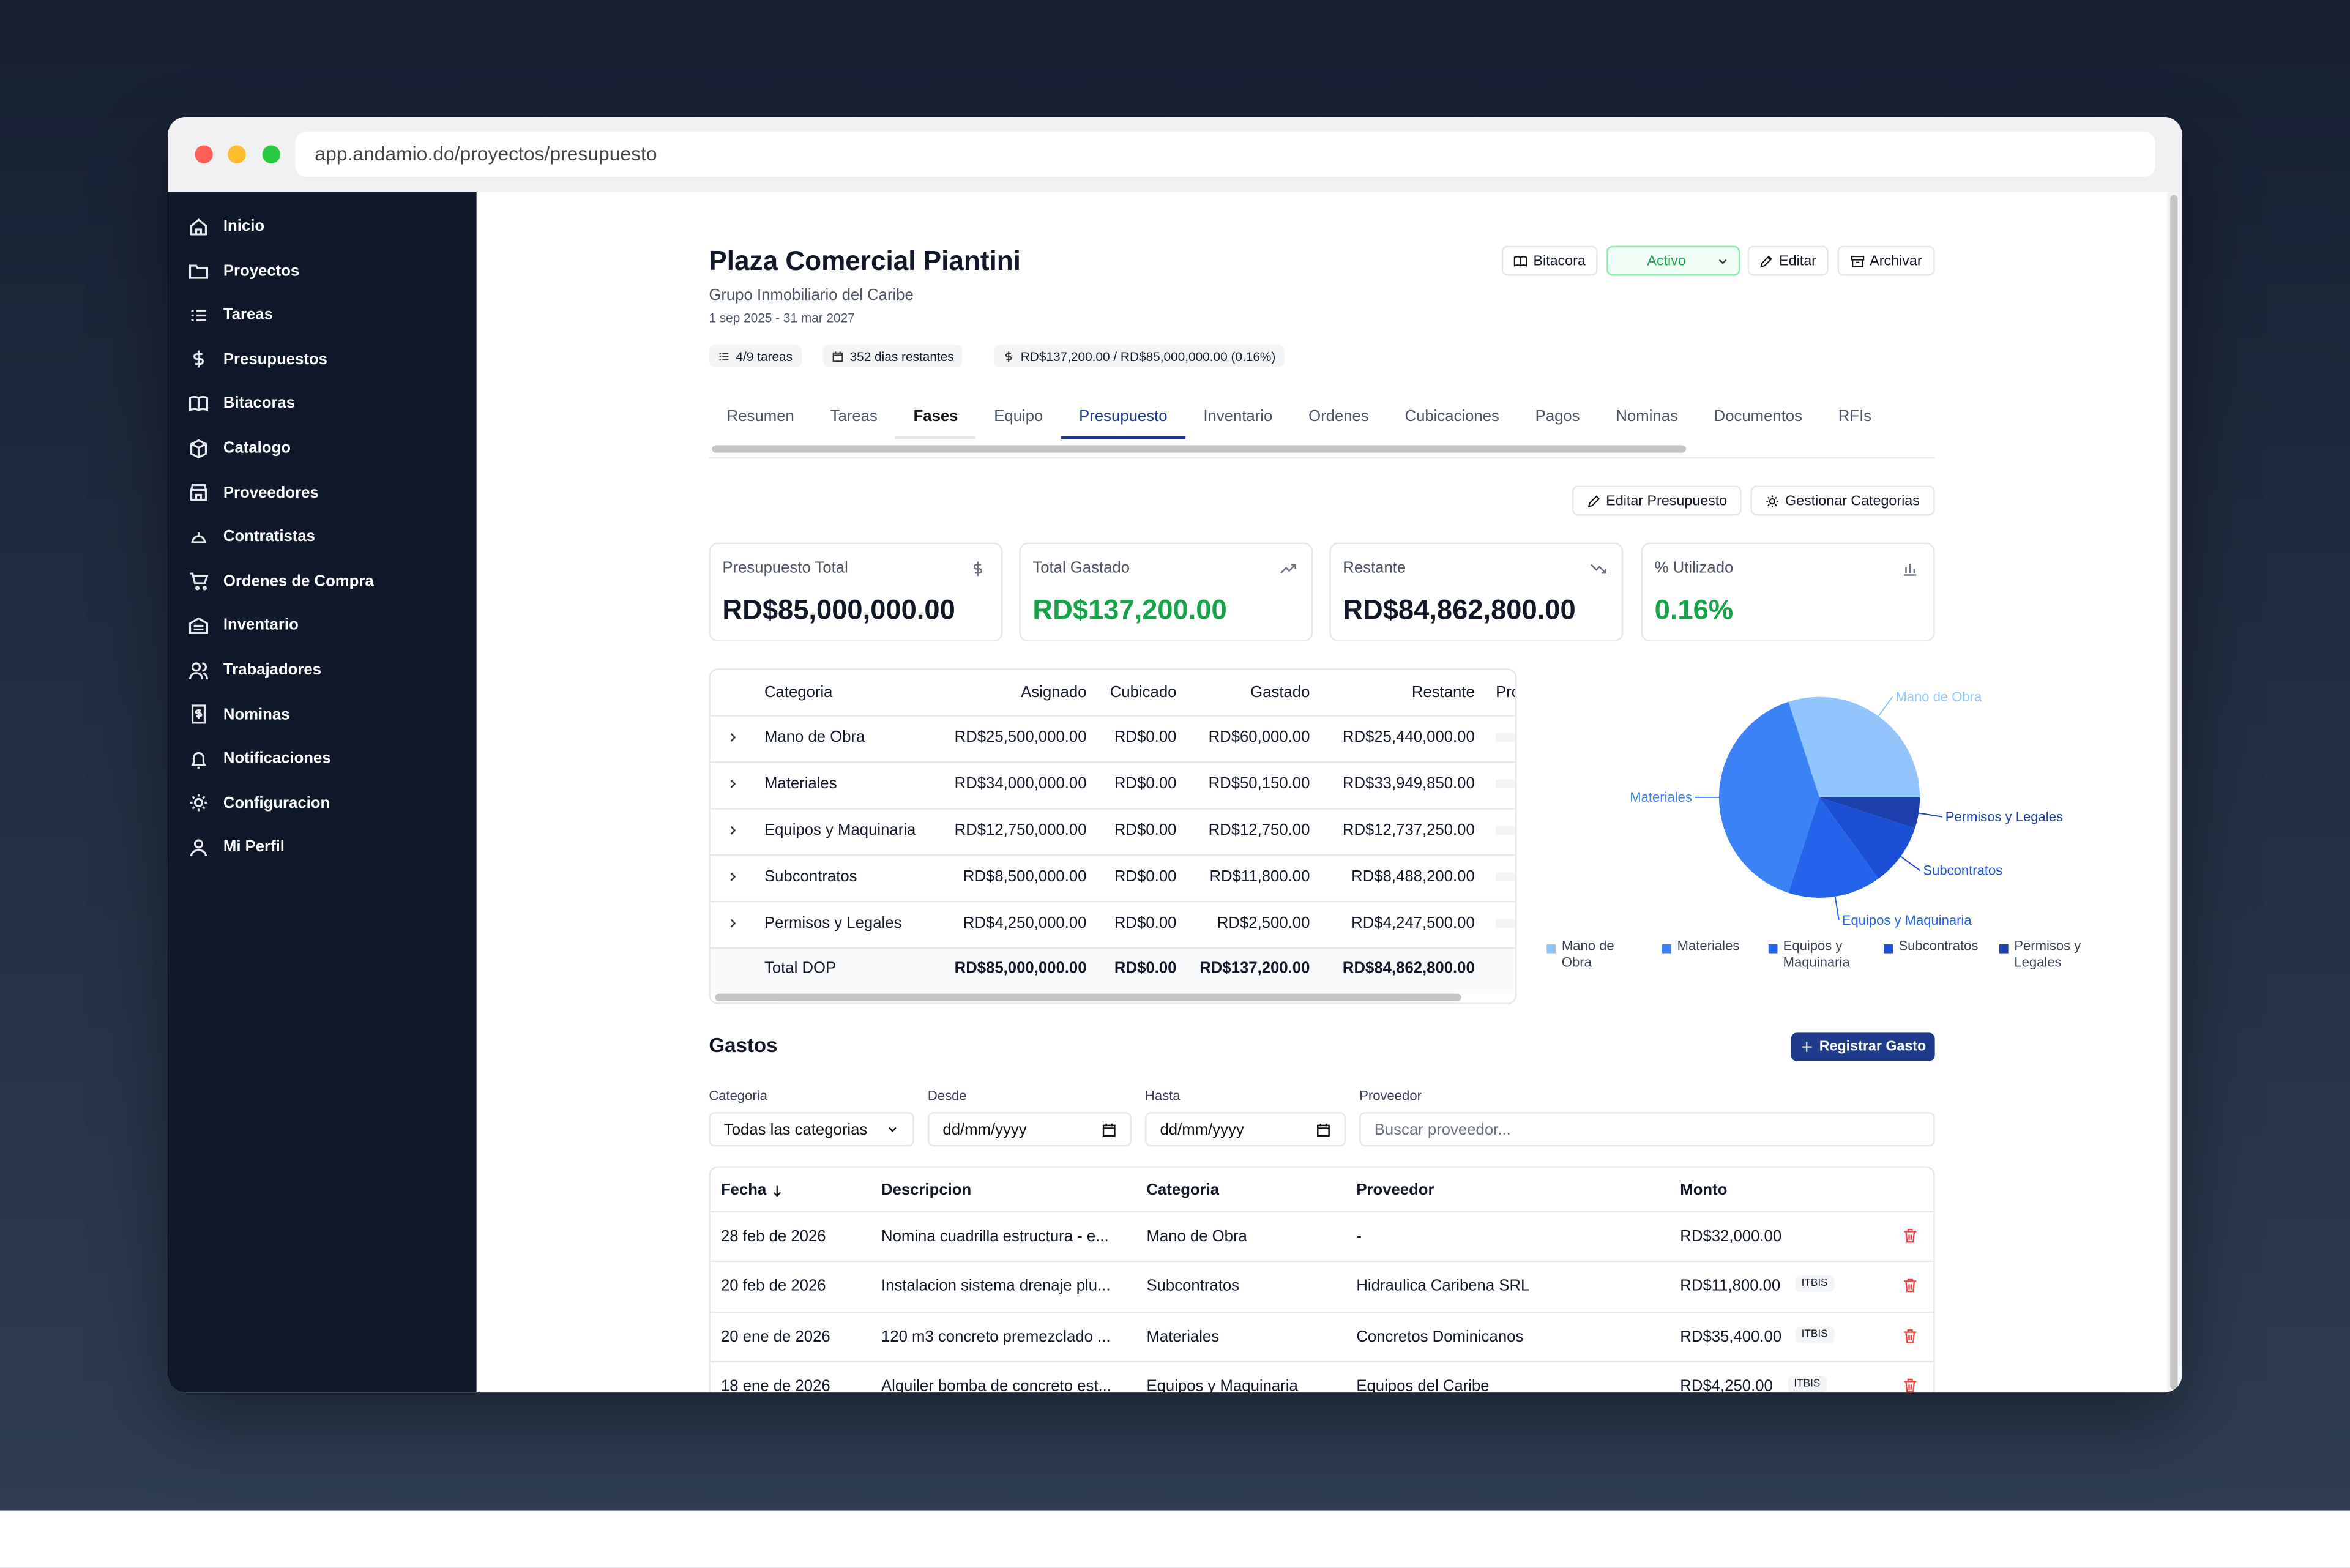  What do you see at coordinates (231, 315) in the screenshot?
I see `nav-item: Tareas` at bounding box center [231, 315].